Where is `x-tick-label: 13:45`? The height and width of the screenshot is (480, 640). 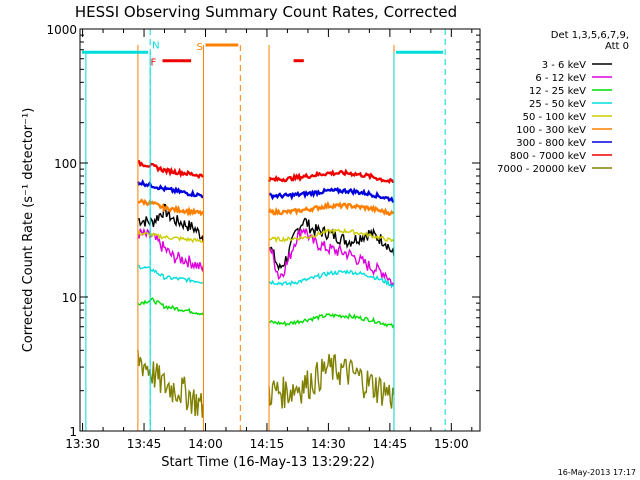 x-tick-label: 13:45 is located at coordinates (144, 444).